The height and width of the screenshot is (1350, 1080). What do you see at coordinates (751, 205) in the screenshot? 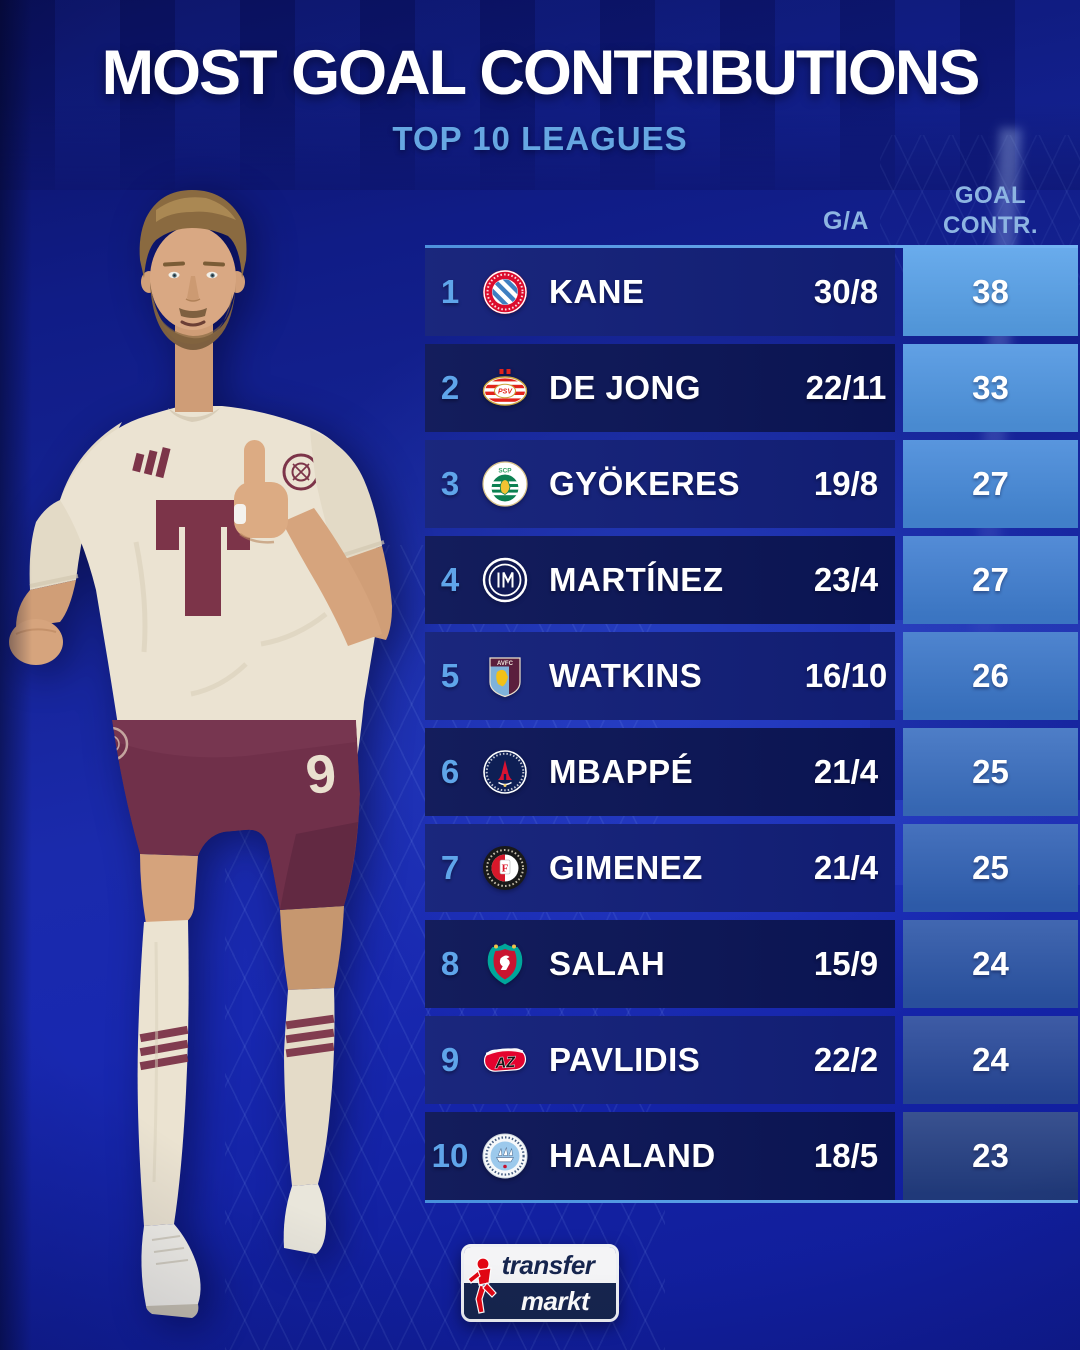
I see `table-column-headers: G/A GOAL CONTR.` at bounding box center [751, 205].